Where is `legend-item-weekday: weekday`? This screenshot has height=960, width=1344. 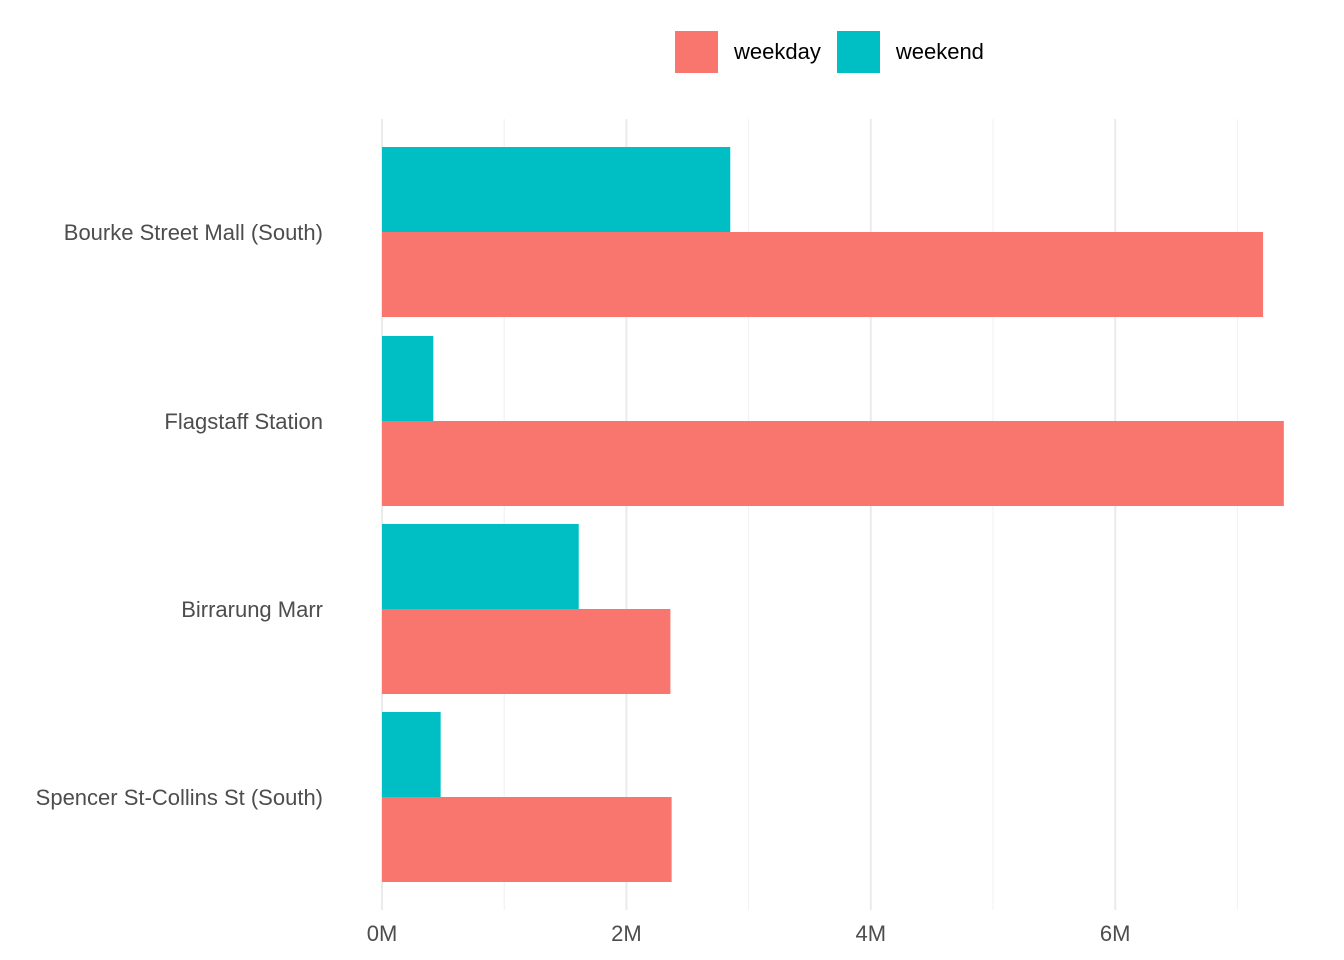 legend-item-weekday: weekday is located at coordinates (748, 52).